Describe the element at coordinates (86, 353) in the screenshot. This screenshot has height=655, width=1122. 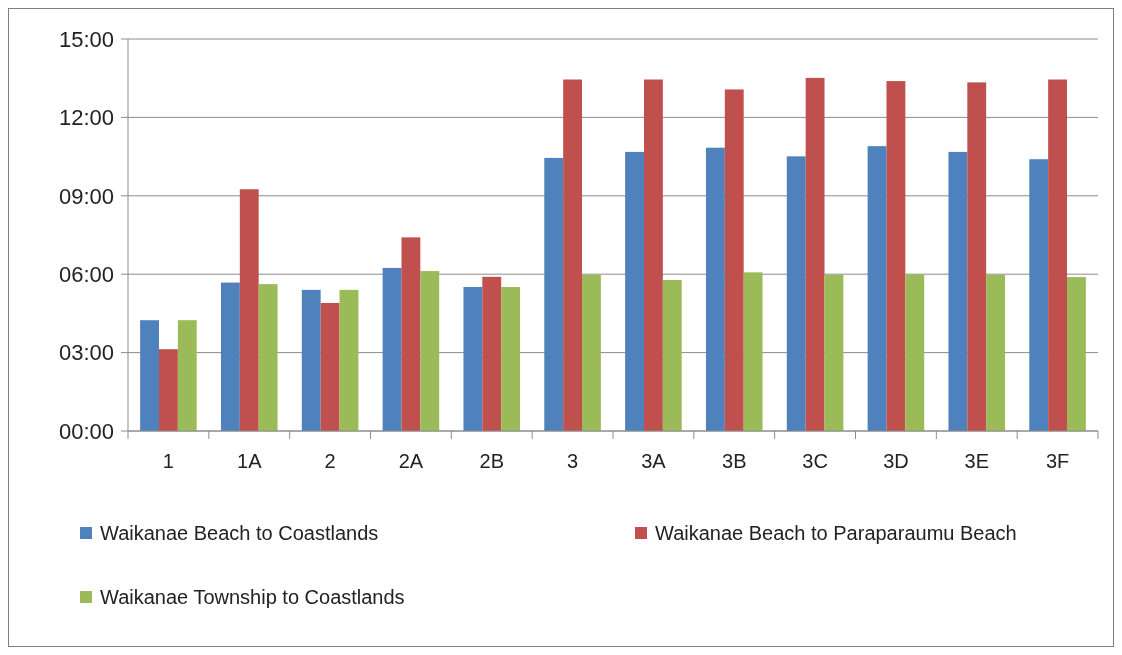
I see `y-tick-label: 03:00` at that location.